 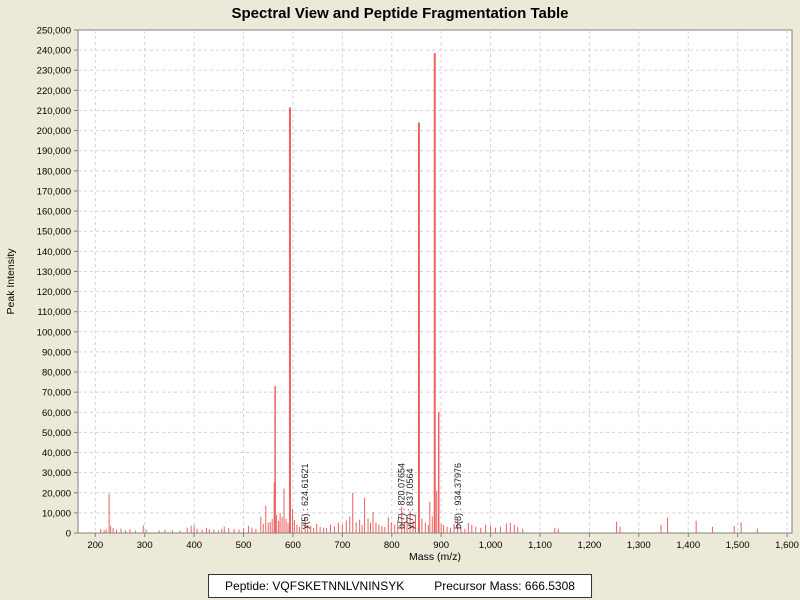 What do you see at coordinates (315, 586) in the screenshot?
I see `peptide-sequence-label: Peptide: VQFSKETNNLVNINSYK` at bounding box center [315, 586].